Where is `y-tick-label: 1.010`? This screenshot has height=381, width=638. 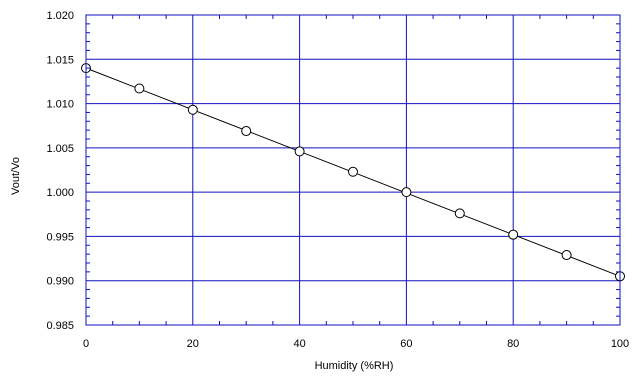 y-tick-label: 1.010 is located at coordinates (60, 105).